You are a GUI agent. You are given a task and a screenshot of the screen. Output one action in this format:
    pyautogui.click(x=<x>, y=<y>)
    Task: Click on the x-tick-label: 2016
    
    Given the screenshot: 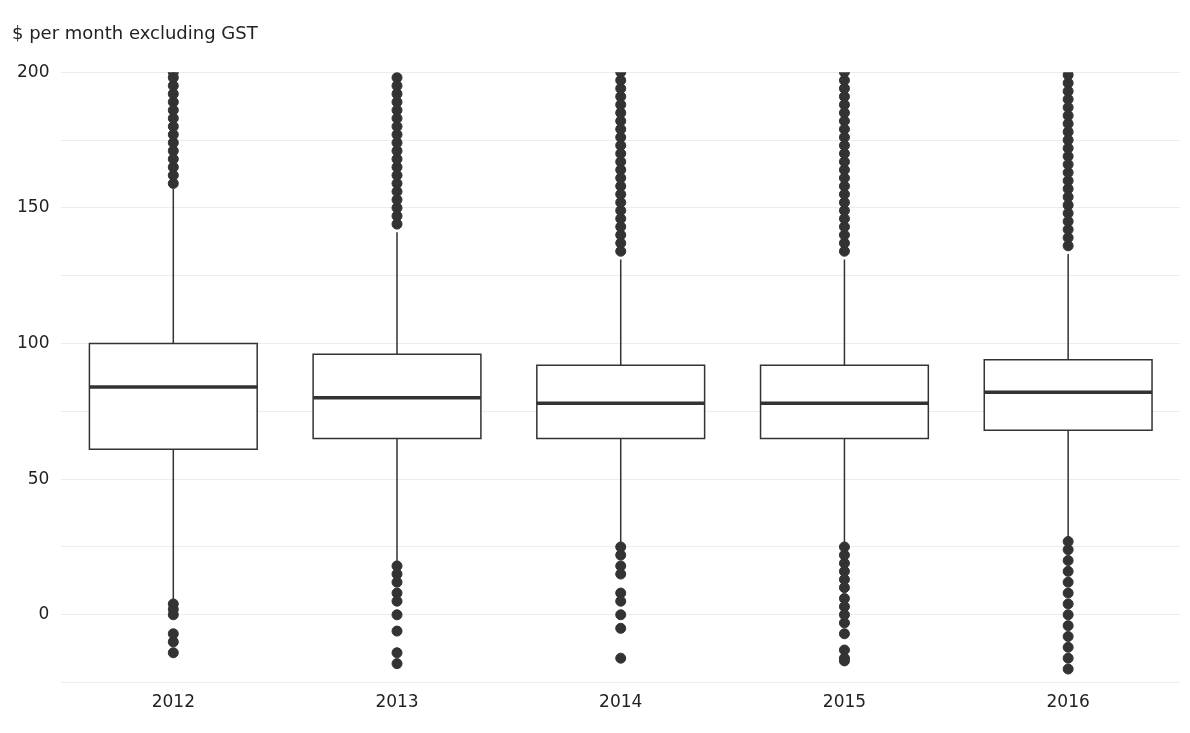 What is the action you would take?
    pyautogui.click(x=1068, y=701)
    